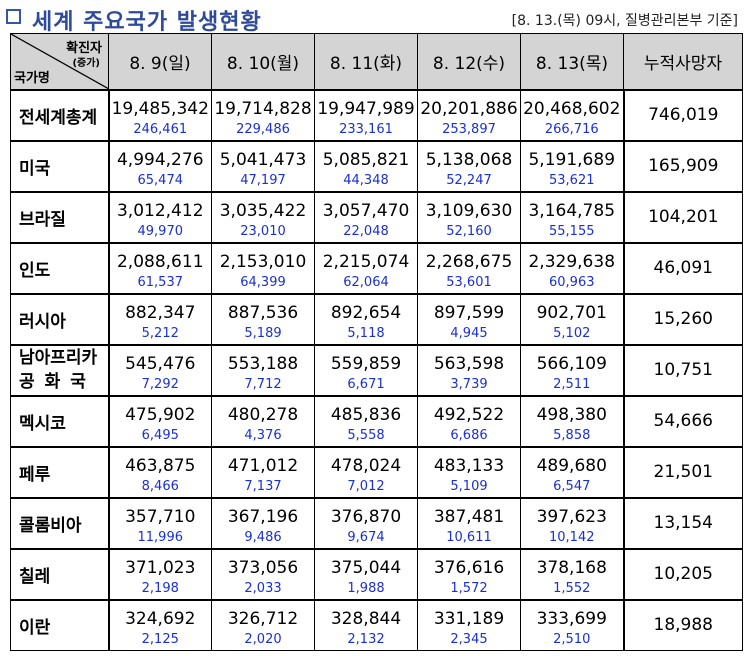 Image resolution: width=752 pixels, height=656 pixels. I want to click on country-name-line1: 남아프리카, so click(58, 358).